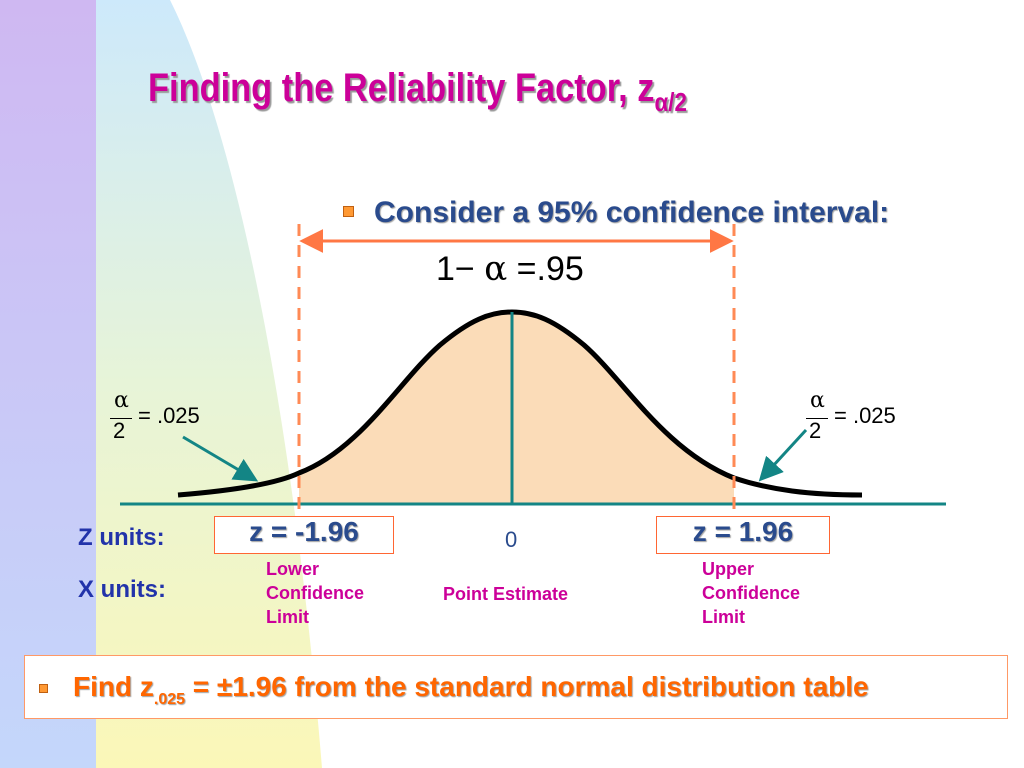  Describe the element at coordinates (287, 617) in the screenshot. I see `lower-limit-line3: Limit` at that location.